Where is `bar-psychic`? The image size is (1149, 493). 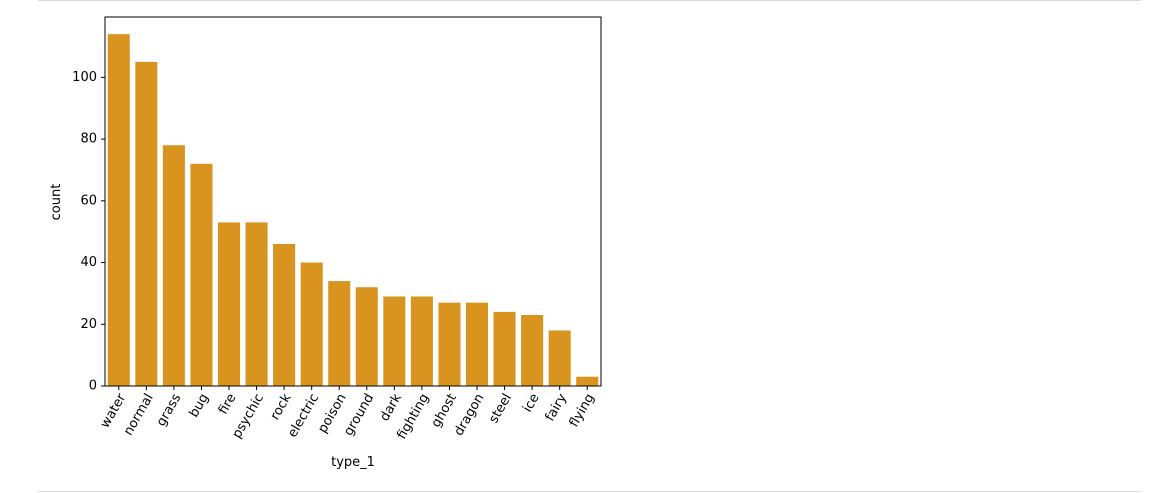
bar-psychic is located at coordinates (256, 304).